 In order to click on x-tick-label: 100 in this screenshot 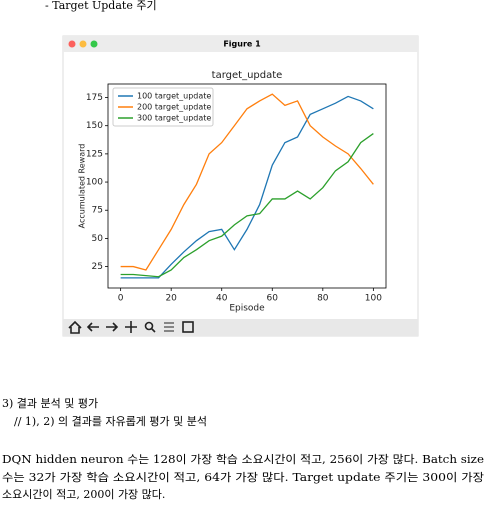, I will do `click(373, 299)`.